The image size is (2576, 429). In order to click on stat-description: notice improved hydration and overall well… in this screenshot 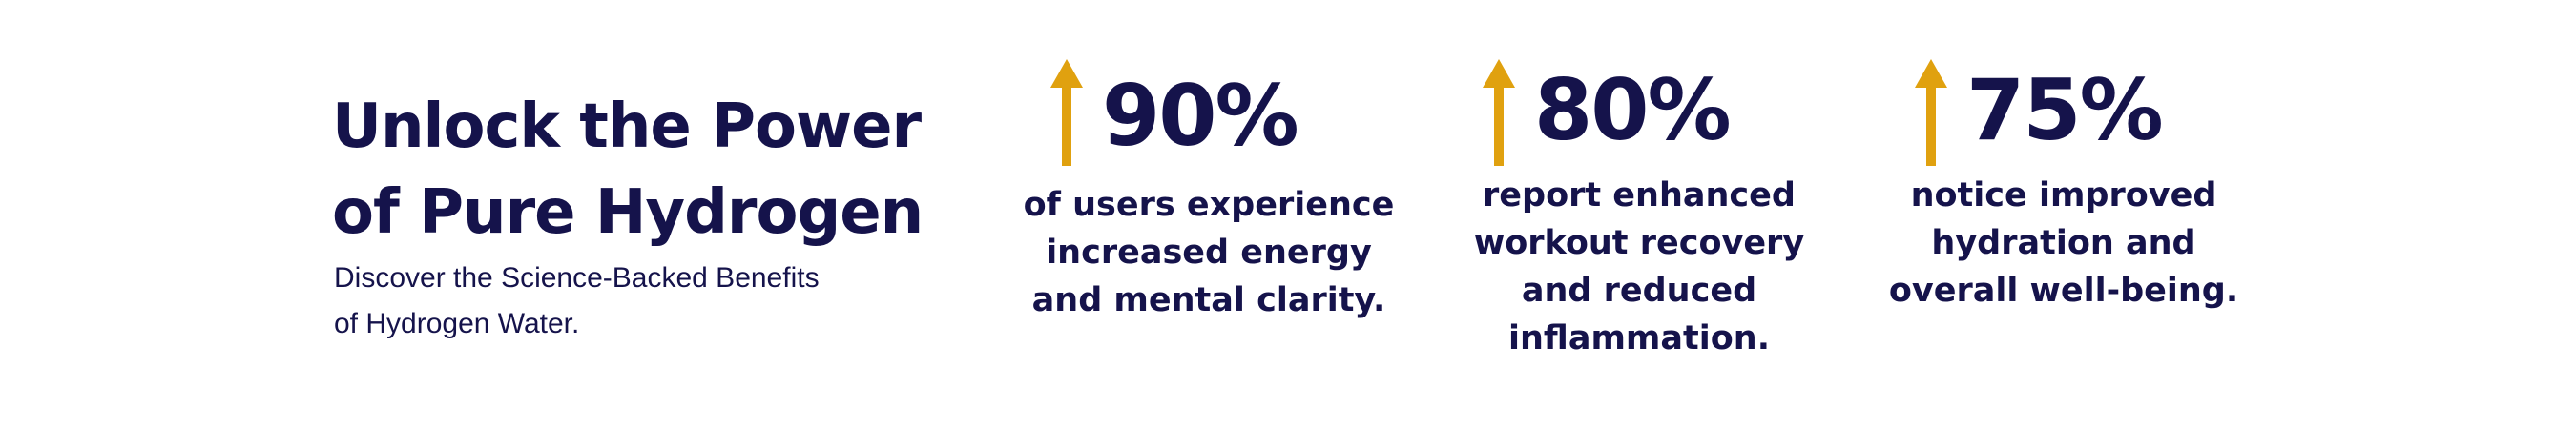, I will do `click(2064, 244)`.